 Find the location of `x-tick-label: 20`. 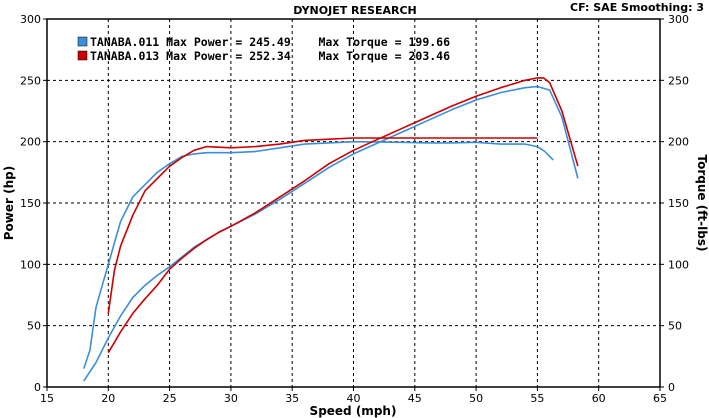

x-tick-label: 20 is located at coordinates (108, 398).